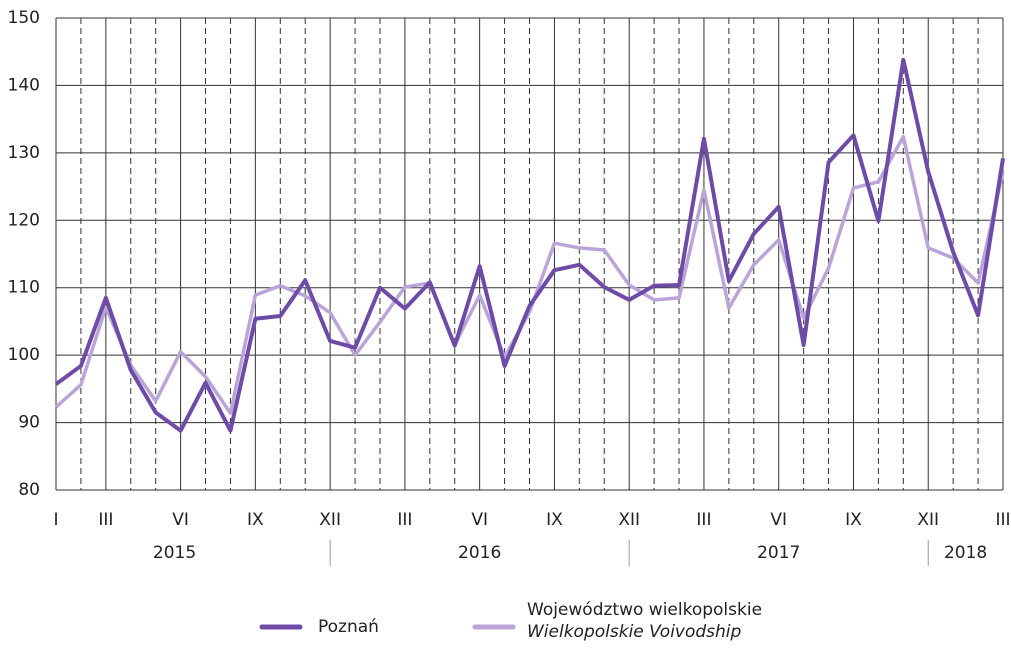 The image size is (1011, 648). What do you see at coordinates (965, 553) in the screenshot?
I see `year-label: 2018` at bounding box center [965, 553].